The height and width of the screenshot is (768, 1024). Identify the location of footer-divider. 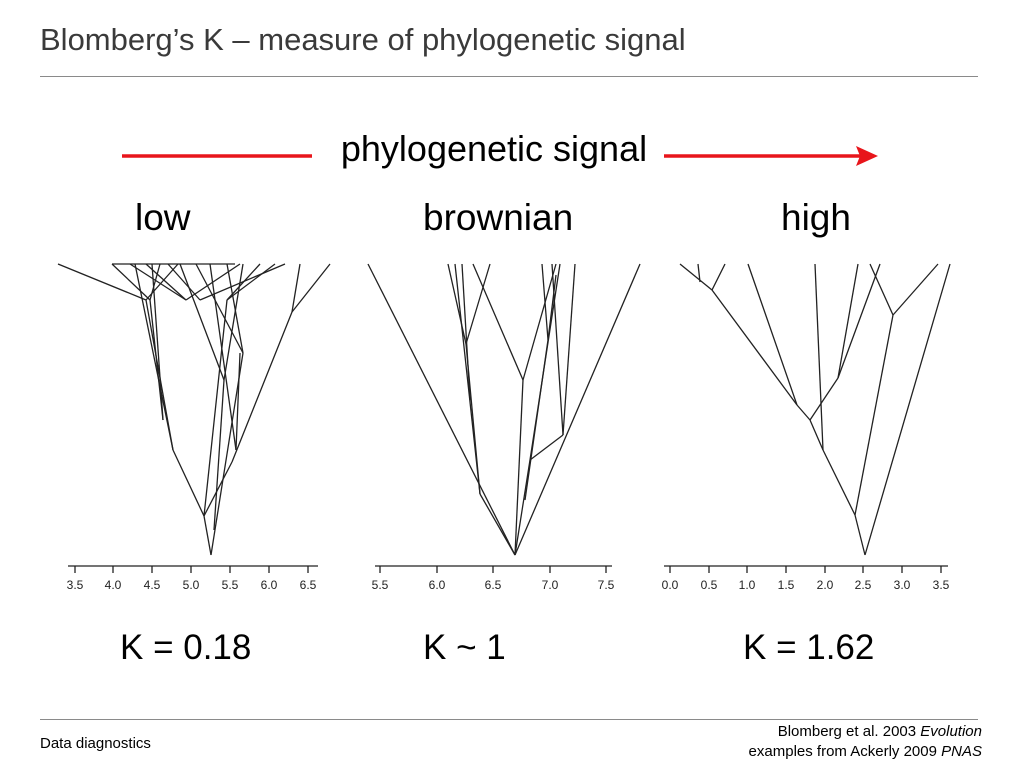
(509, 719).